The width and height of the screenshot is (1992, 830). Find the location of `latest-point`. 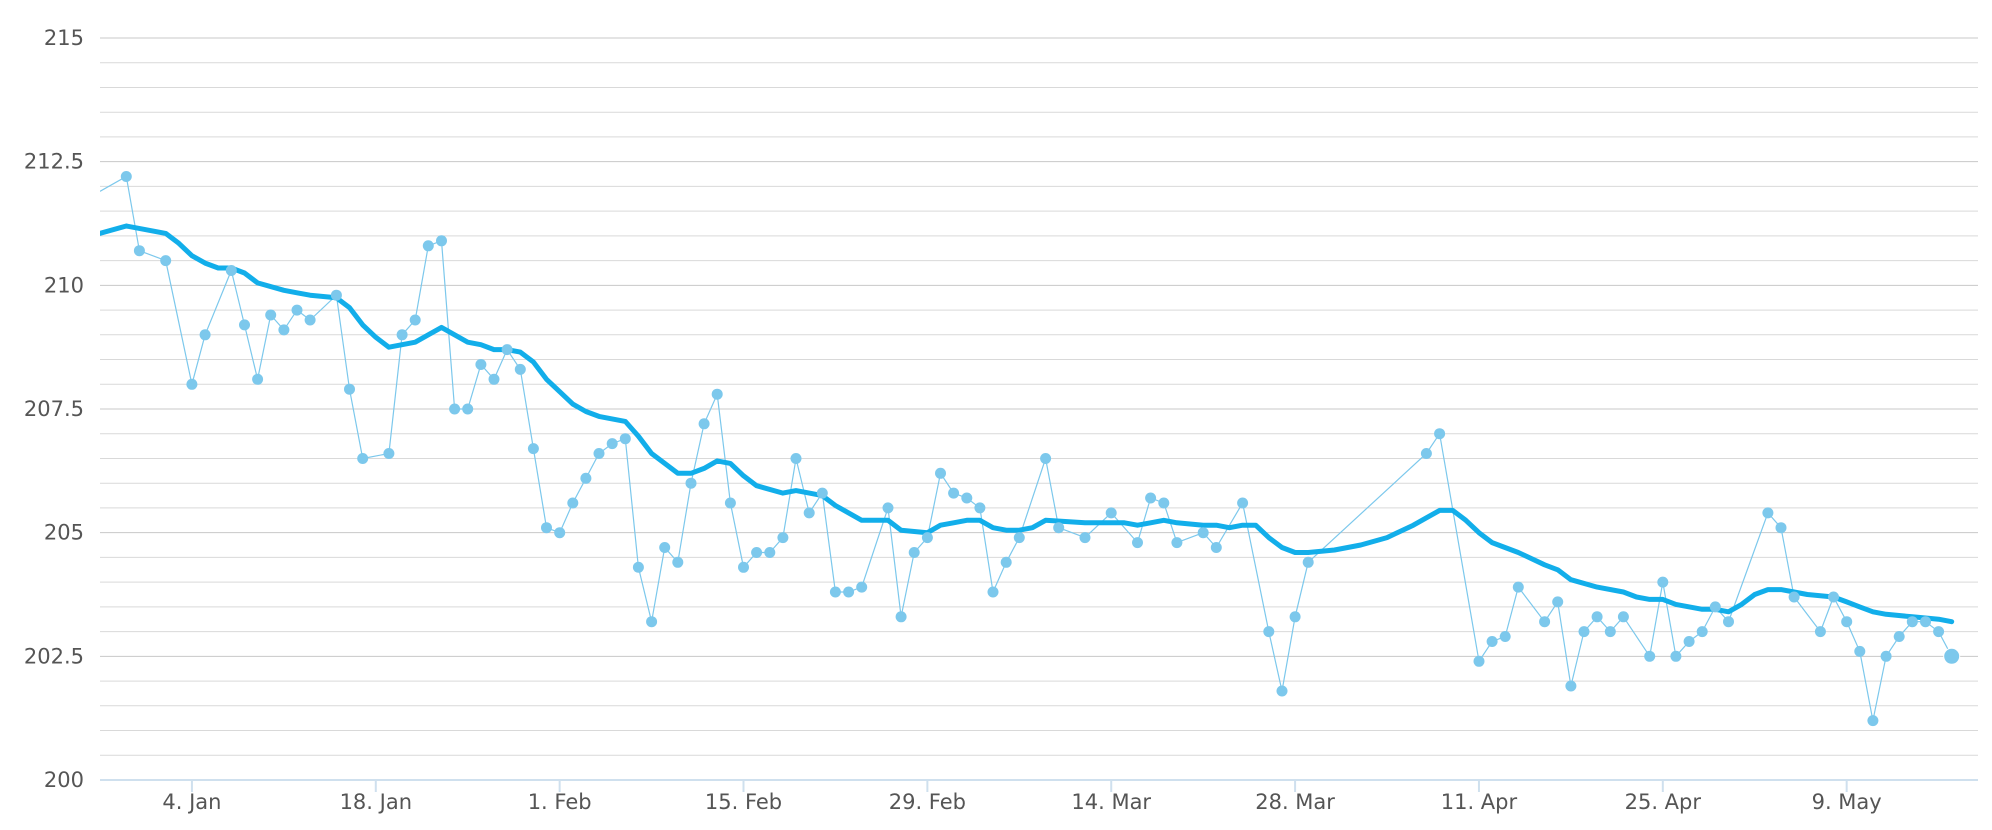

latest-point is located at coordinates (1952, 656).